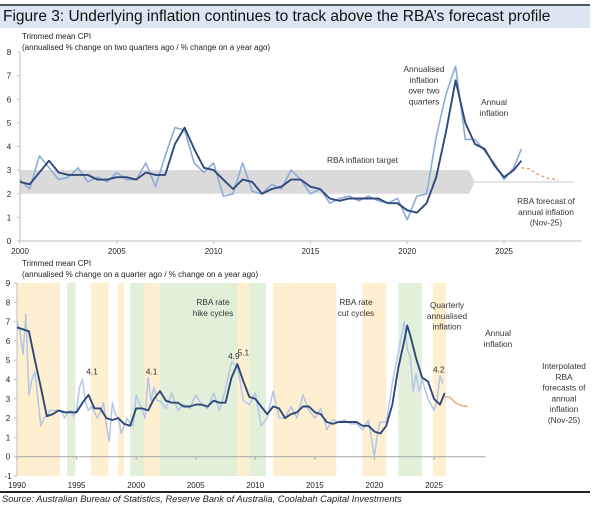  Describe the element at coordinates (8, 283) in the screenshot. I see `y-tick-label: 9` at that location.